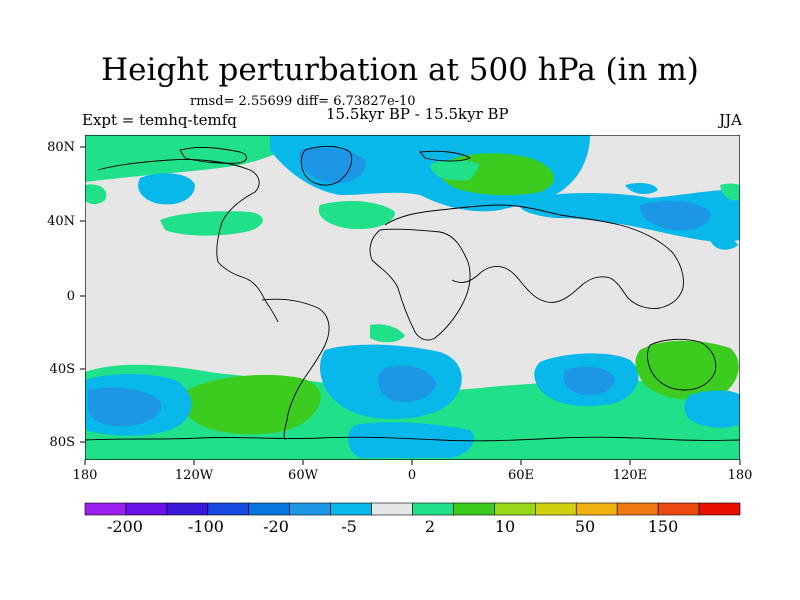 The height and width of the screenshot is (600, 800). I want to click on lat-label-40n: 40N, so click(61, 221).